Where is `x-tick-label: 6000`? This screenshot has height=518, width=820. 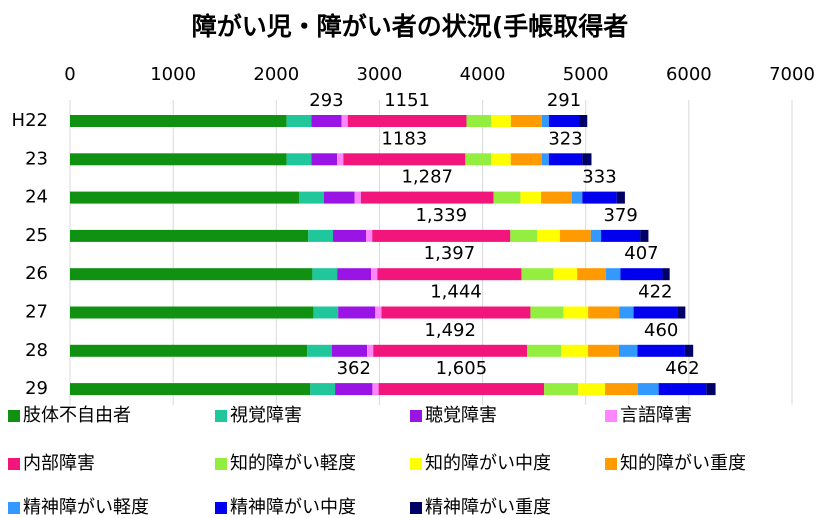
x-tick-label: 6000 is located at coordinates (689, 74).